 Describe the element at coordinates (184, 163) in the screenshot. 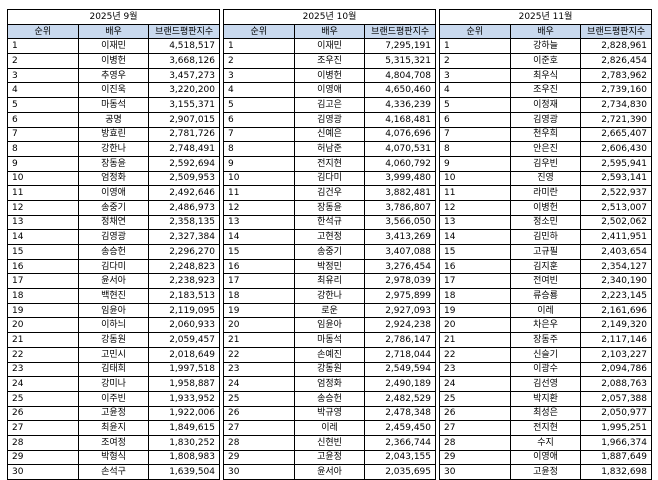

I see `brand-index-cell: 2,592,694` at that location.